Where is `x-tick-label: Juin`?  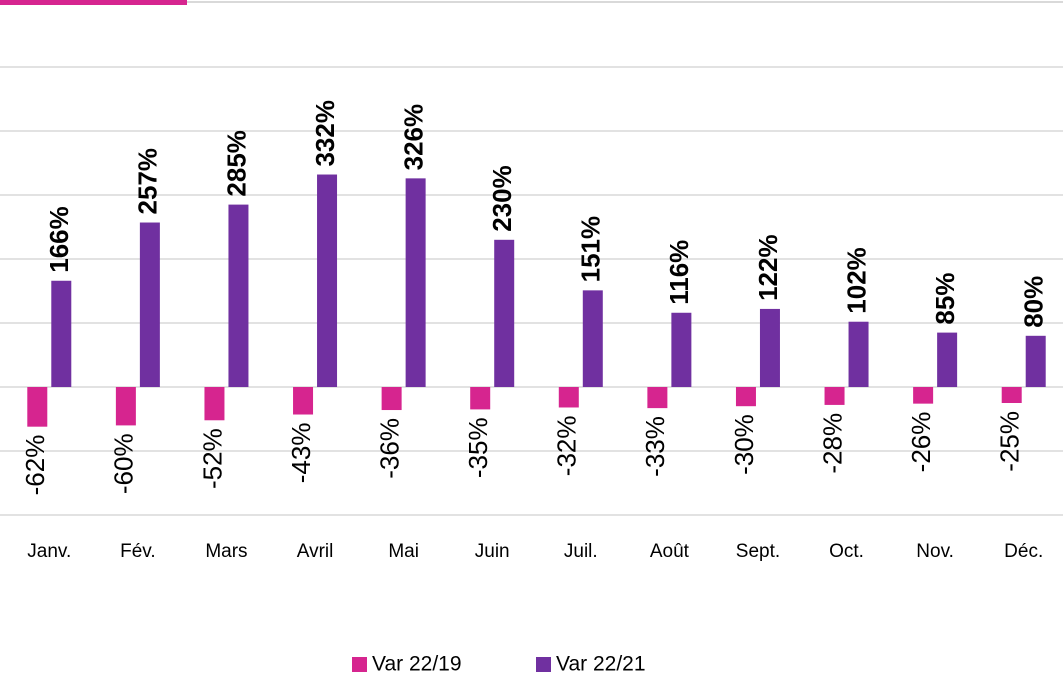 x-tick-label: Juin is located at coordinates (492, 551).